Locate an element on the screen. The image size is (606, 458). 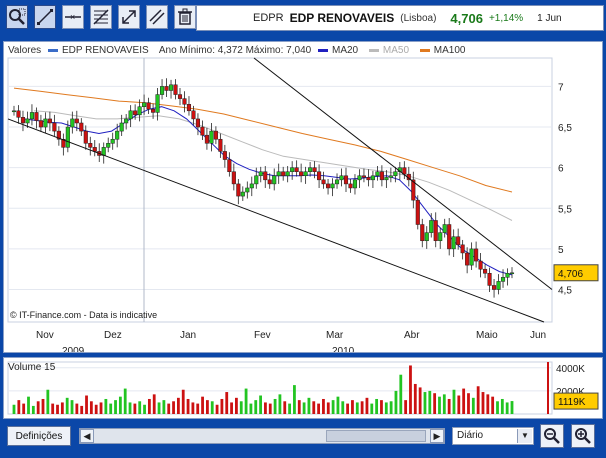
volume-chart: 4000K 2000K 1119K Volume 15 is located at coordinates (303, 388).